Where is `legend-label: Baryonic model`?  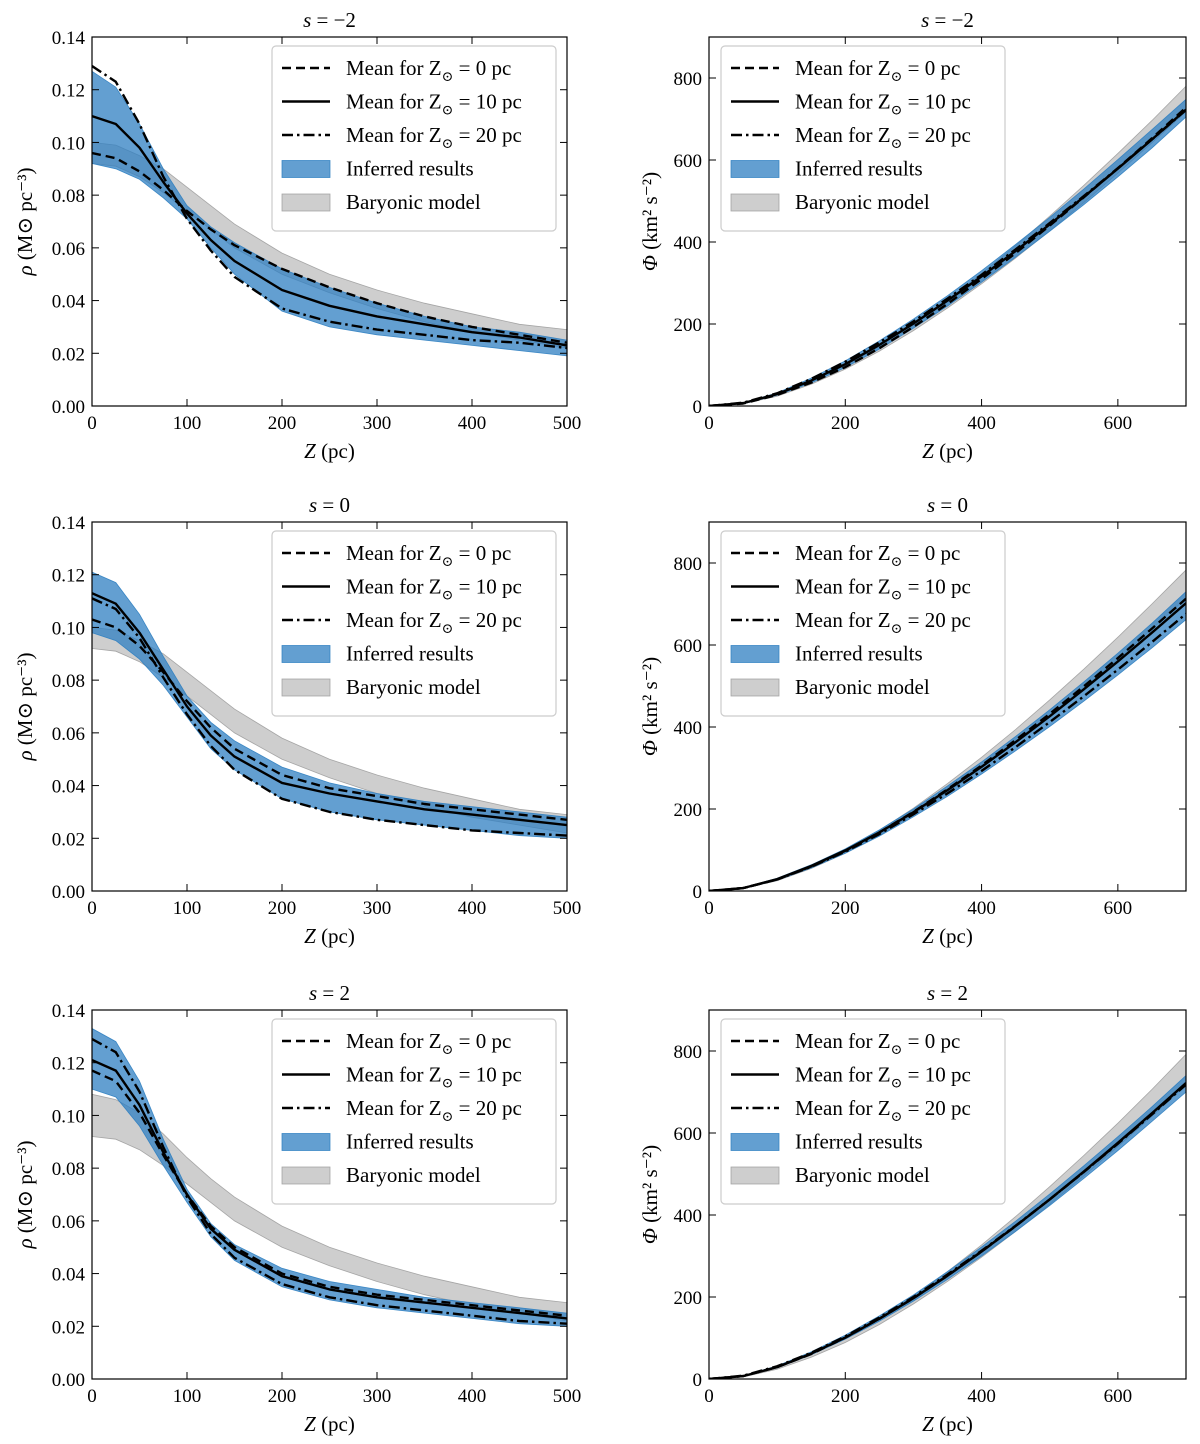 legend-label: Baryonic model is located at coordinates (413, 687).